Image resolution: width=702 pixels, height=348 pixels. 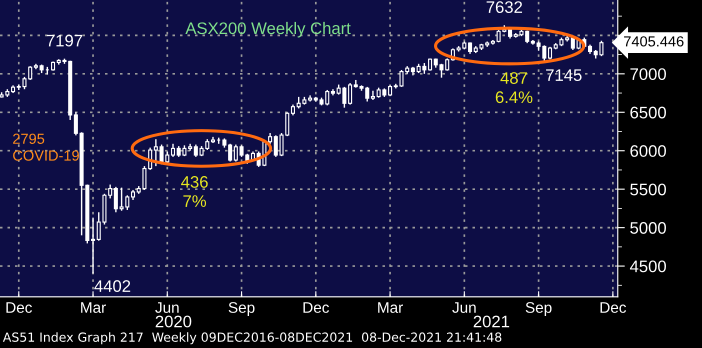 What do you see at coordinates (46, 147) in the screenshot?
I see `annotation: 2795 COVID-19` at bounding box center [46, 147].